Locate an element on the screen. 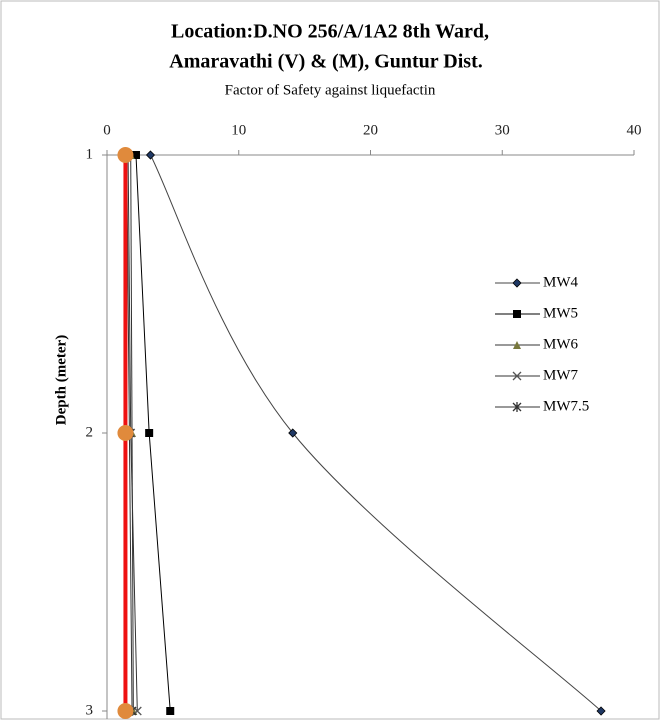 Image resolution: width=661 pixels, height=721 pixels. y-tick-label: 1 is located at coordinates (90, 154).